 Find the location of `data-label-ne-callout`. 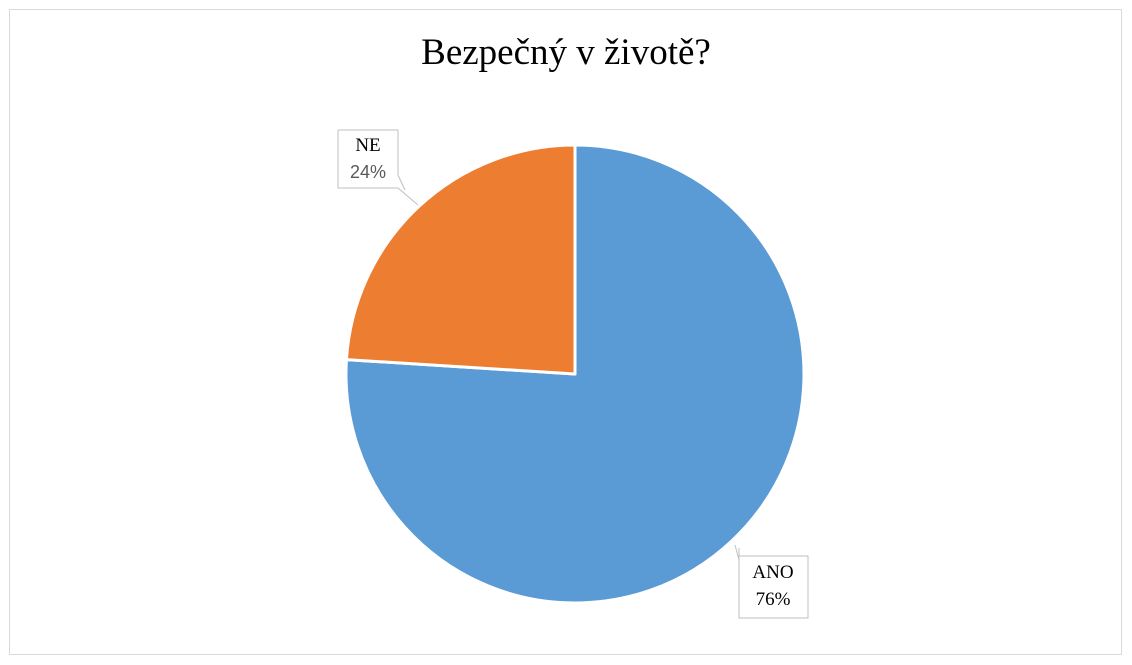

data-label-ne-callout is located at coordinates (378, 167).